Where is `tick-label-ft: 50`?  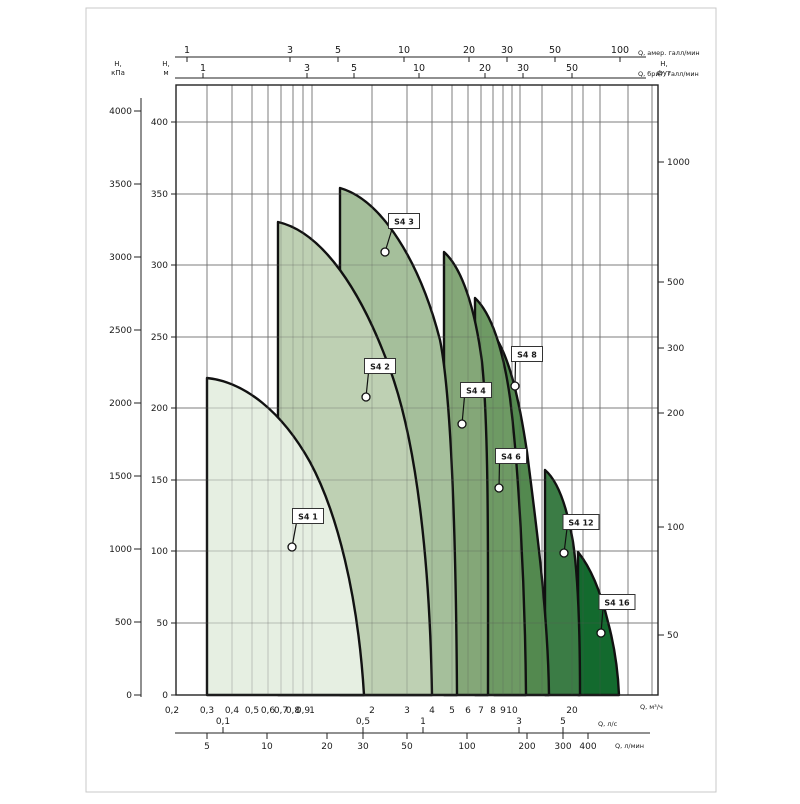
tick-label-ft: 50 is located at coordinates (673, 636).